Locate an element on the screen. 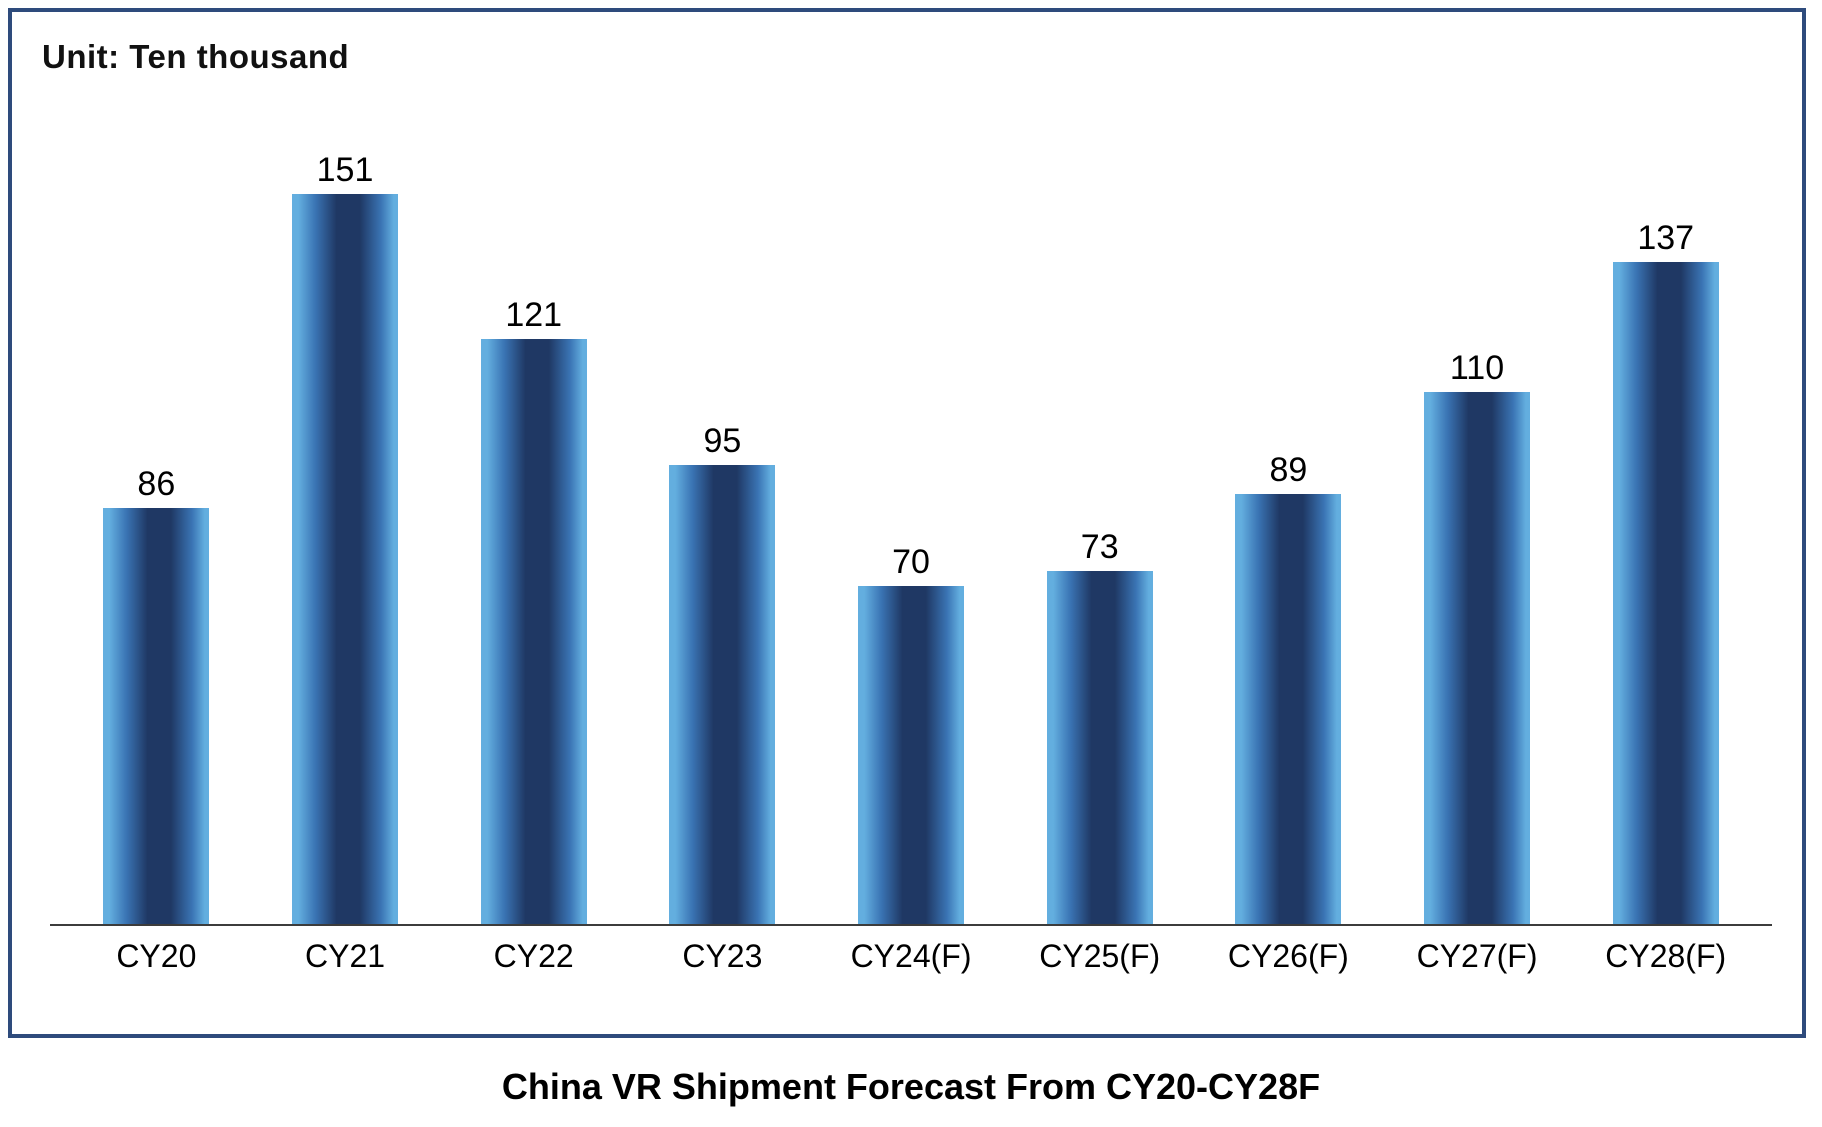  bar-column: 86 is located at coordinates (156, 535).